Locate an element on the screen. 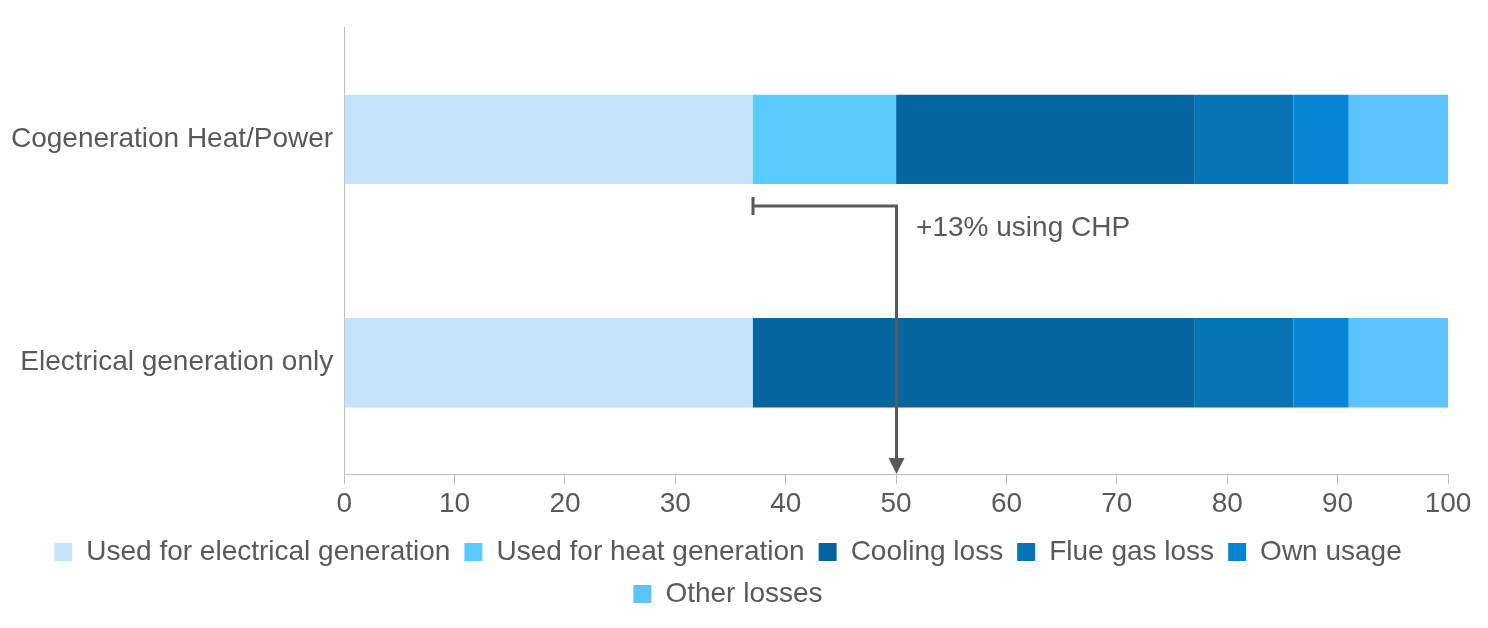 This screenshot has width=1488, height=628. legend-label: Used for electrical generation is located at coordinates (268, 550).